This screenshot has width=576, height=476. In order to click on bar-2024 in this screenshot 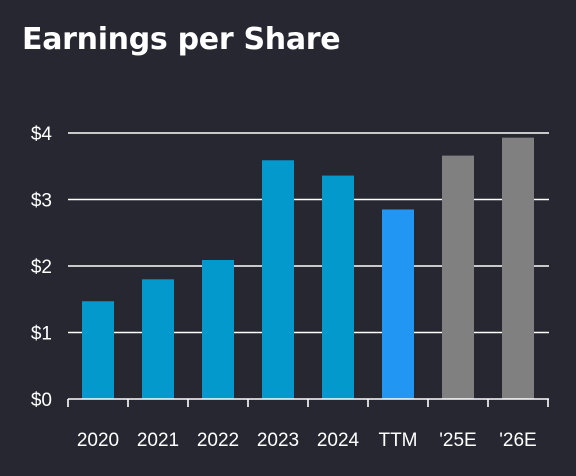, I will do `click(338, 287)`.